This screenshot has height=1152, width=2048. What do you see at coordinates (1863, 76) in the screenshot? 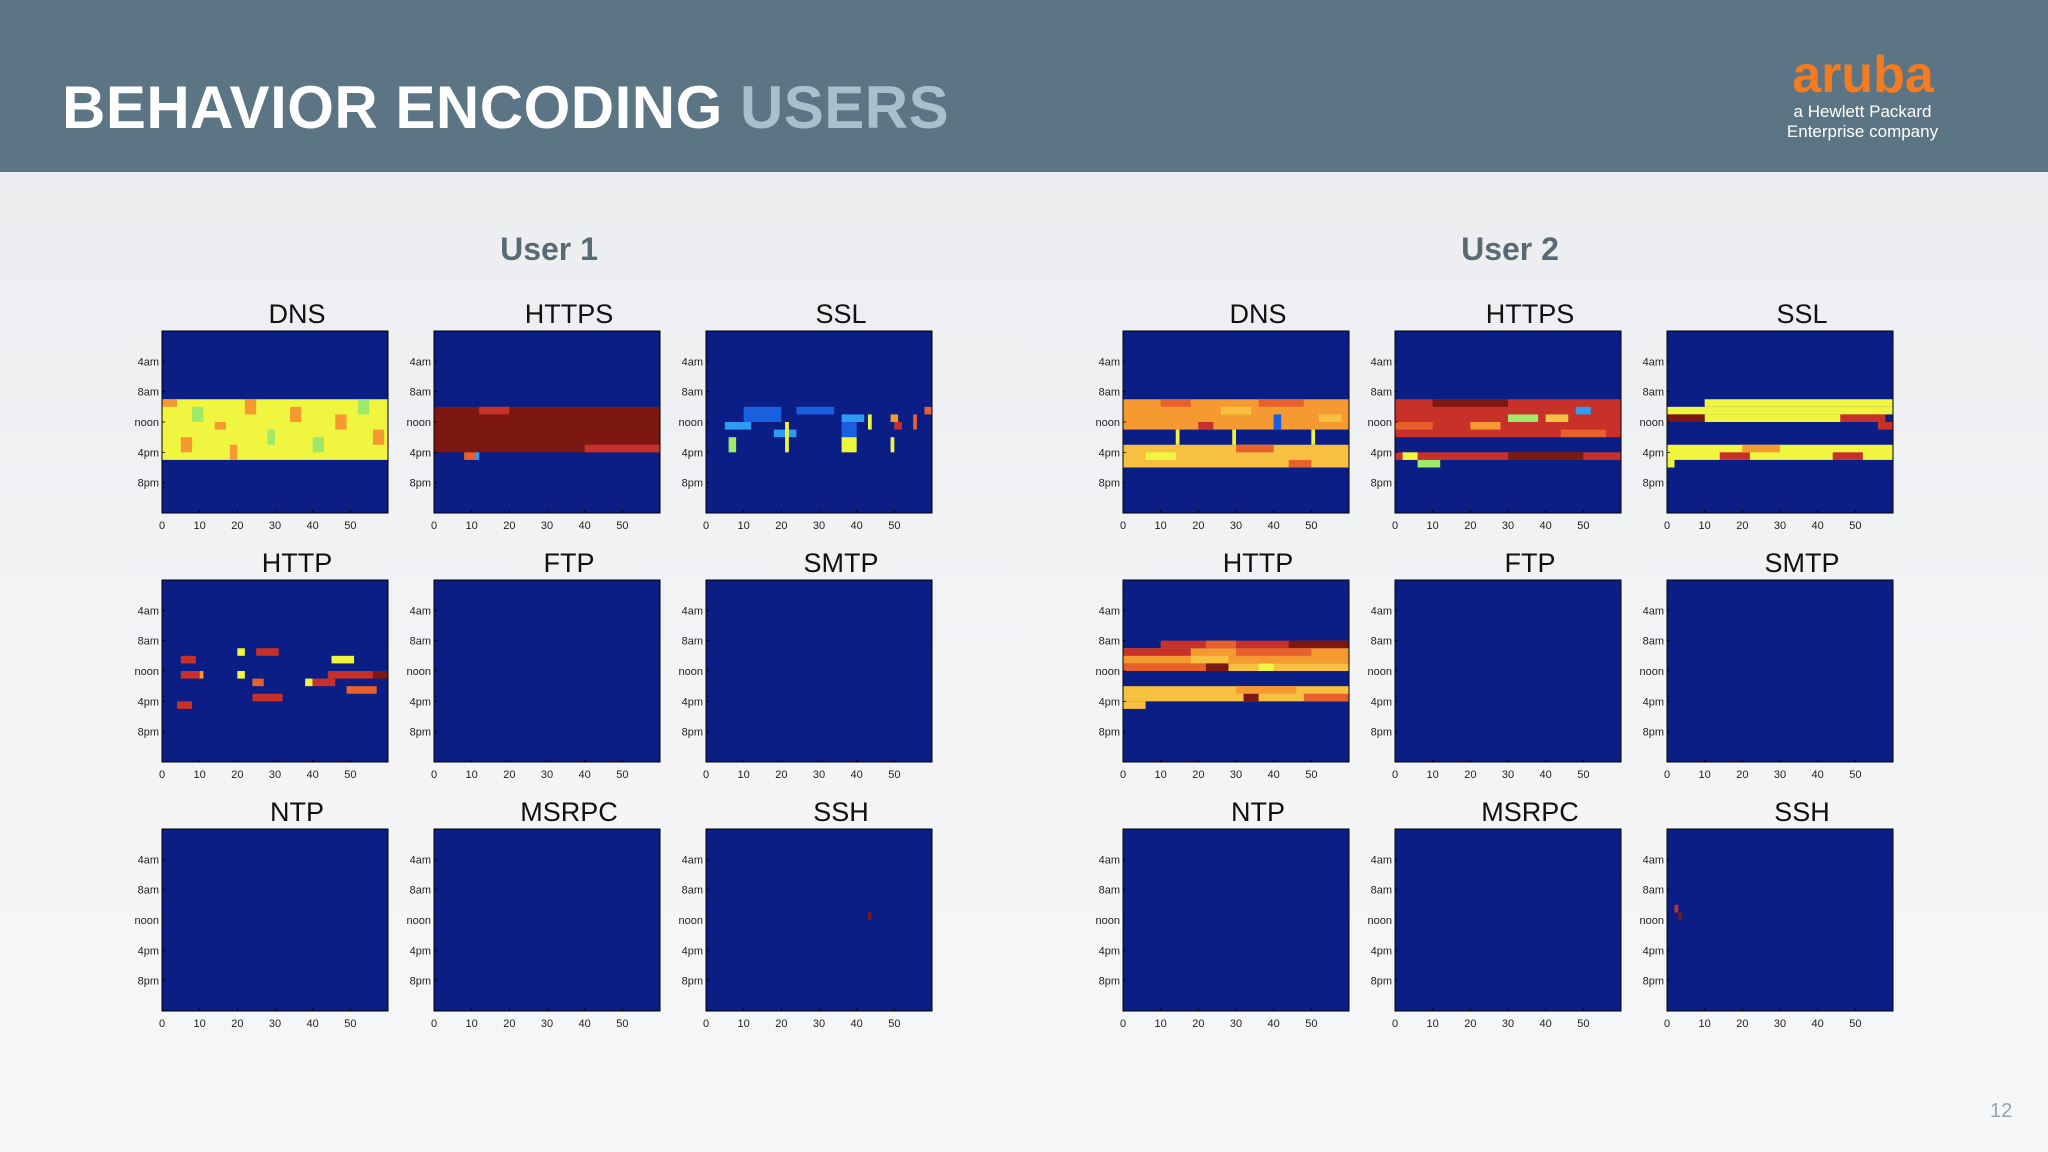
I see `aruba-wordmark-icon: aruba` at bounding box center [1863, 76].